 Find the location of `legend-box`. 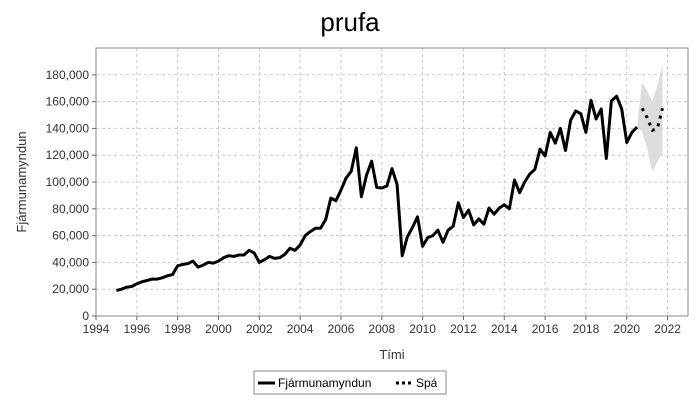

legend-box is located at coordinates (350, 382).